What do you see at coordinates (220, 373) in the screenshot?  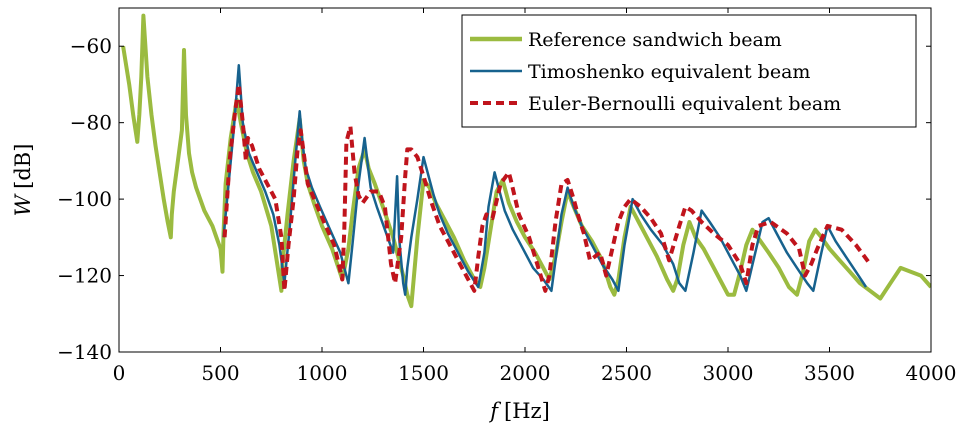 I see `x-tick-label: 500` at bounding box center [220, 373].